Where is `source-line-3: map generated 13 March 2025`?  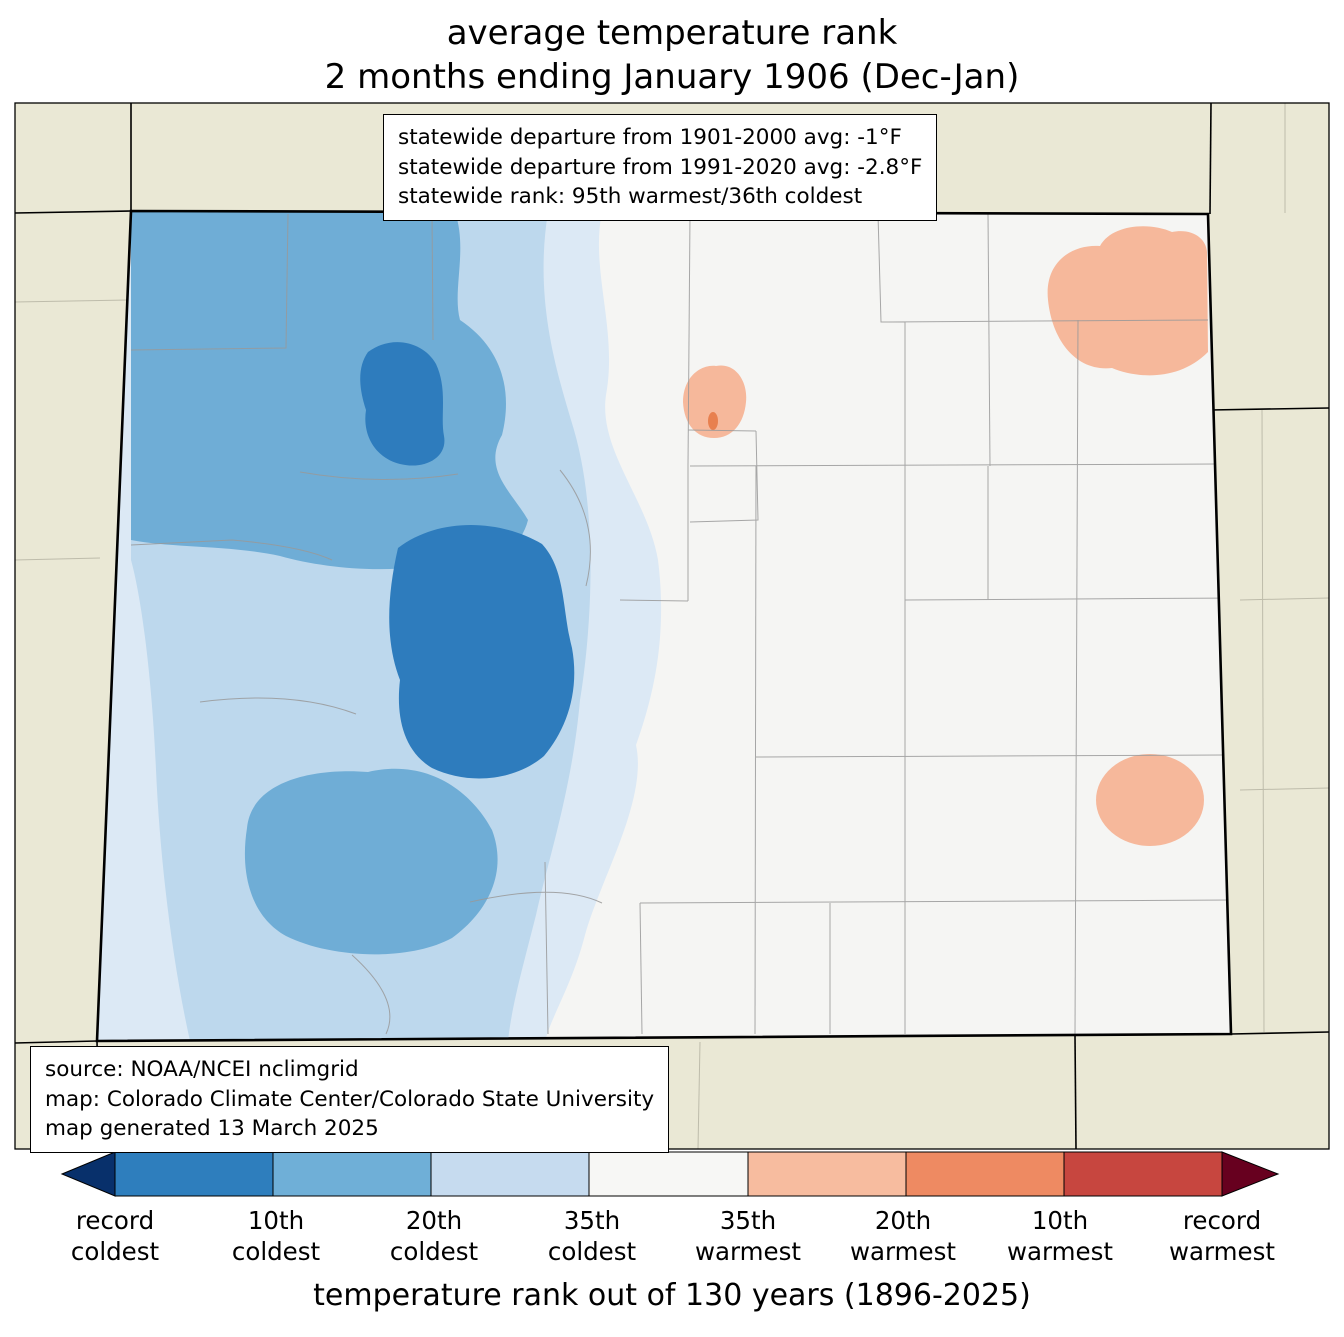
source-line-3: map generated 13 March 2025 is located at coordinates (212, 1129).